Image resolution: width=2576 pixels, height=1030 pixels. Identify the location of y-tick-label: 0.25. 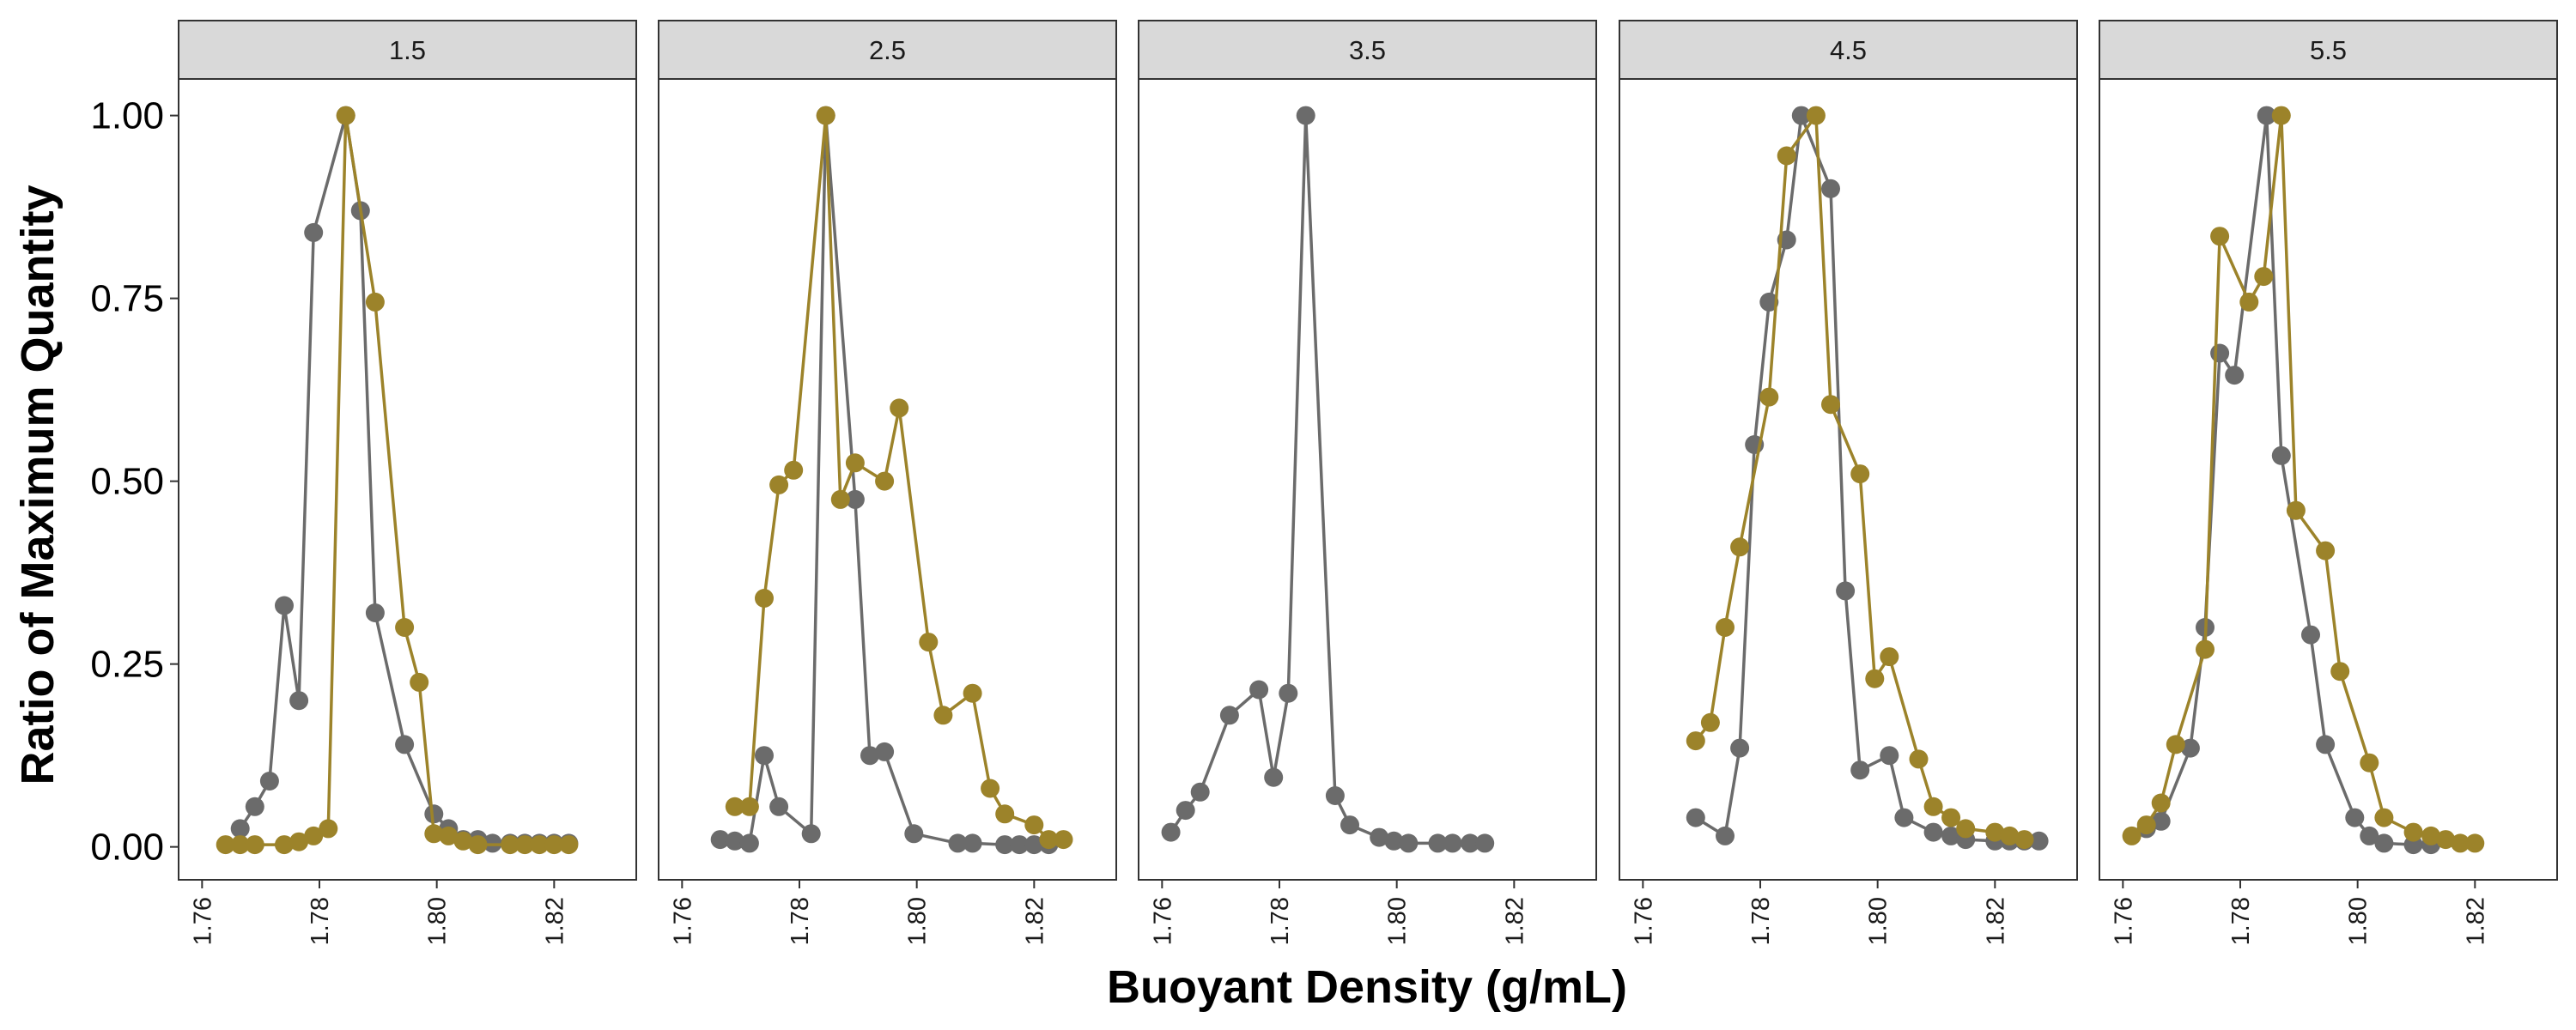
(127, 665).